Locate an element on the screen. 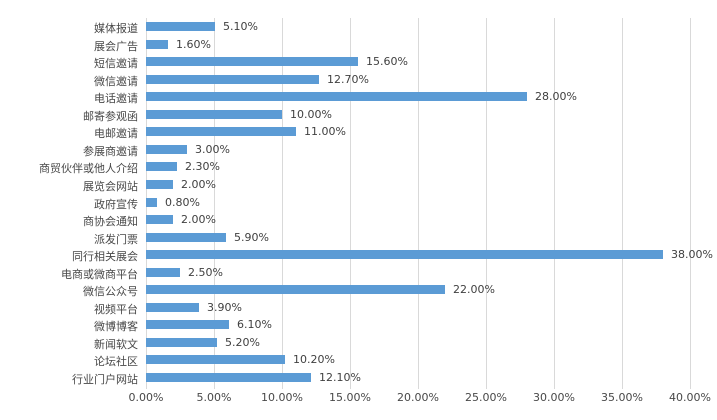 The image size is (717, 420). value-label: 12.10% is located at coordinates (340, 377).